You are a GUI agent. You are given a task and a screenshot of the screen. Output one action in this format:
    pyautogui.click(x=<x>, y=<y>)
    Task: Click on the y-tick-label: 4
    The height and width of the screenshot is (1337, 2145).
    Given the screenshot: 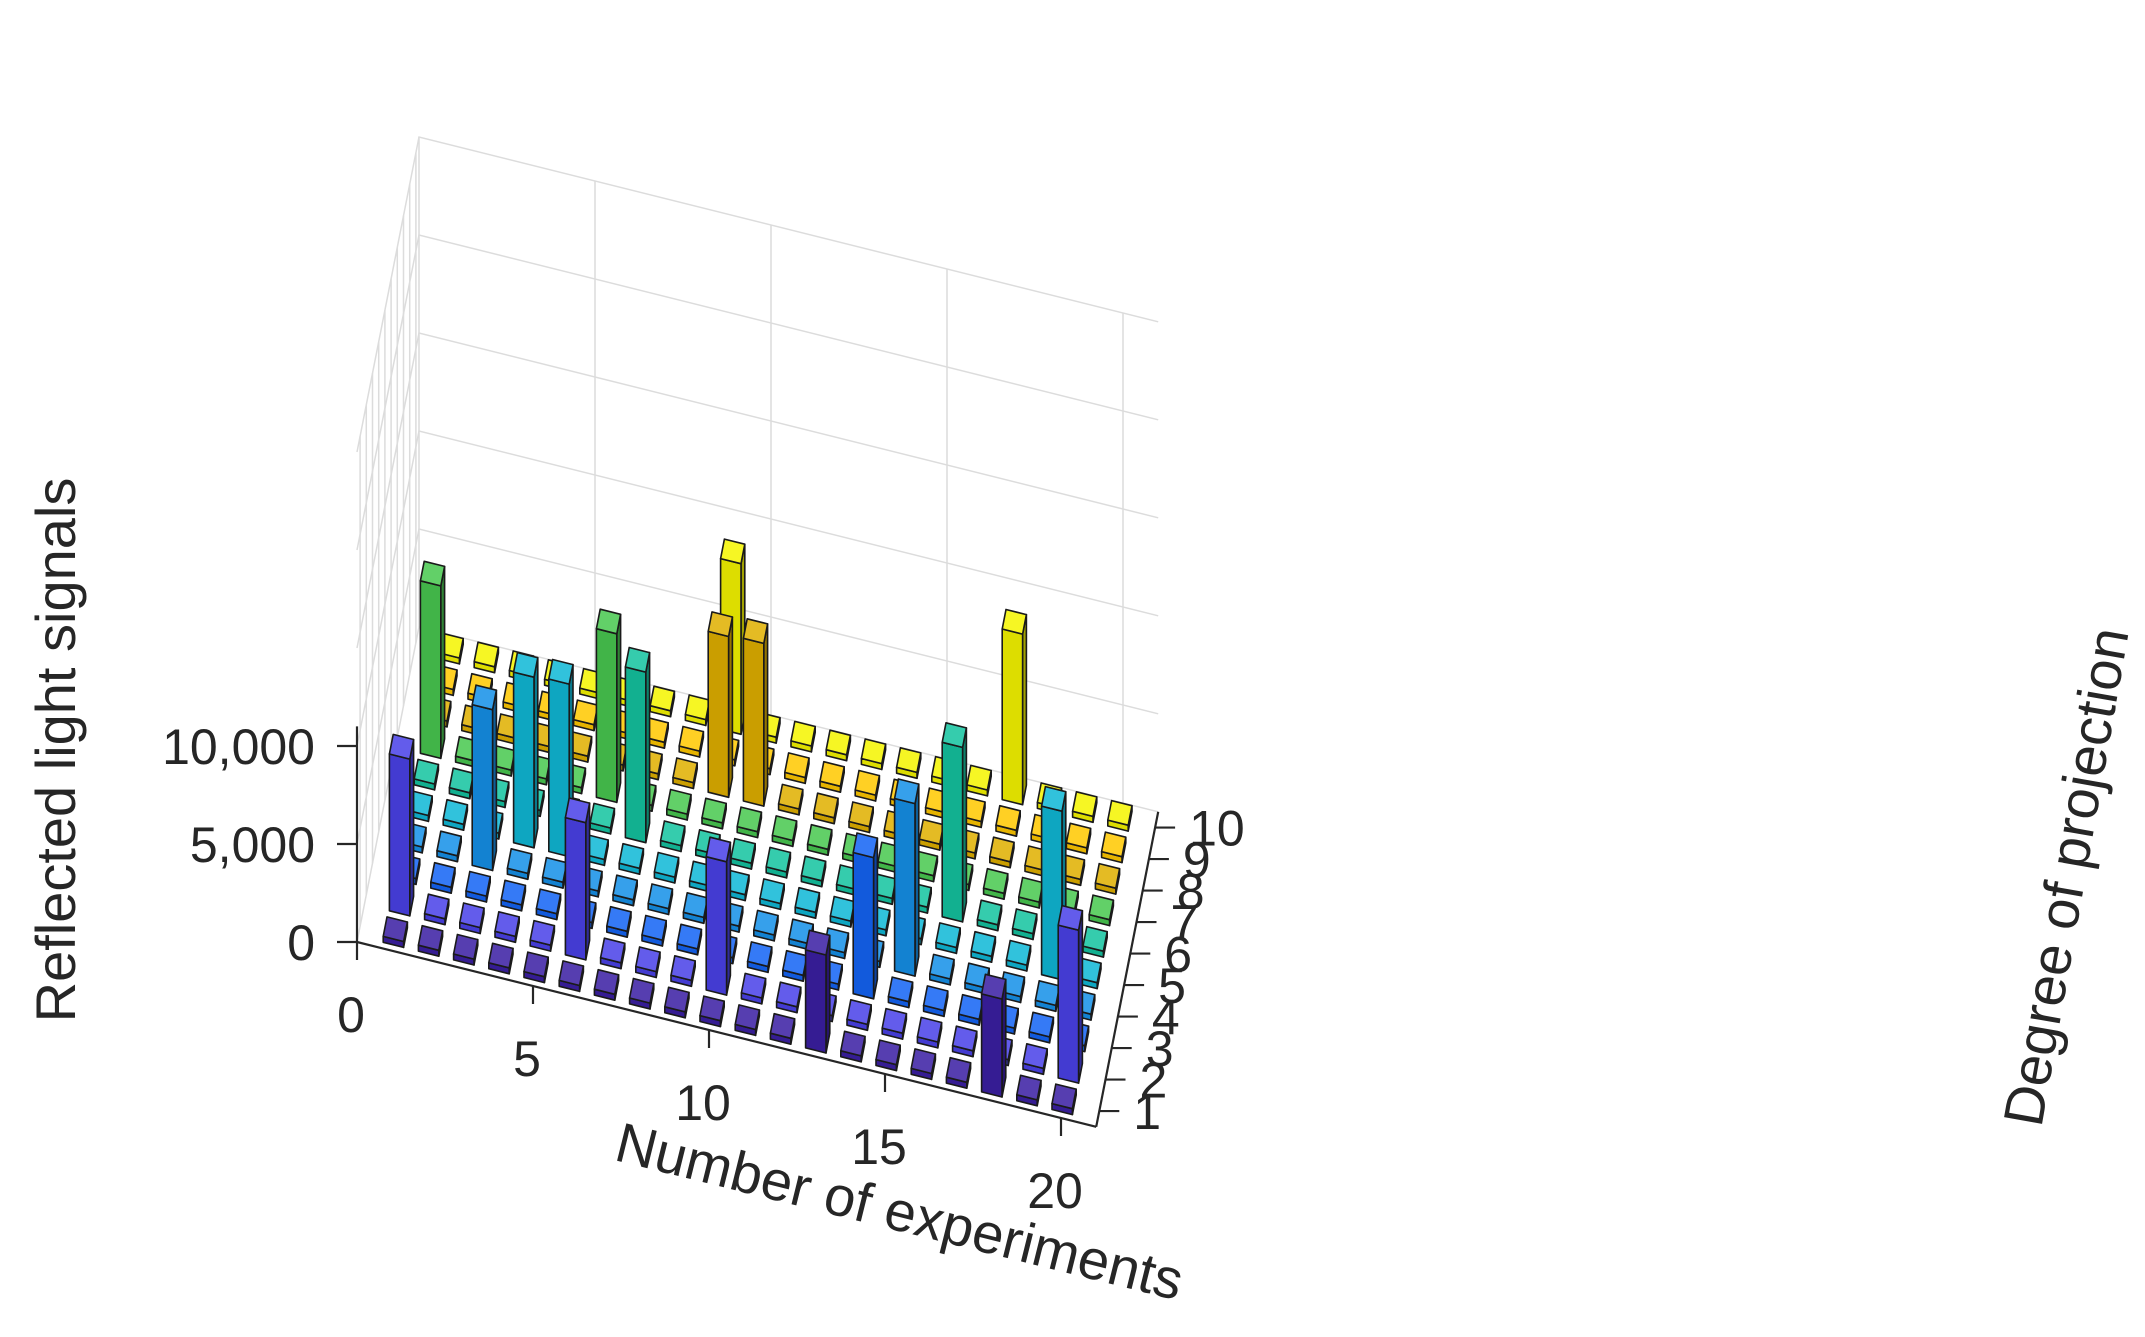 What is the action you would take?
    pyautogui.click(x=1166, y=1018)
    